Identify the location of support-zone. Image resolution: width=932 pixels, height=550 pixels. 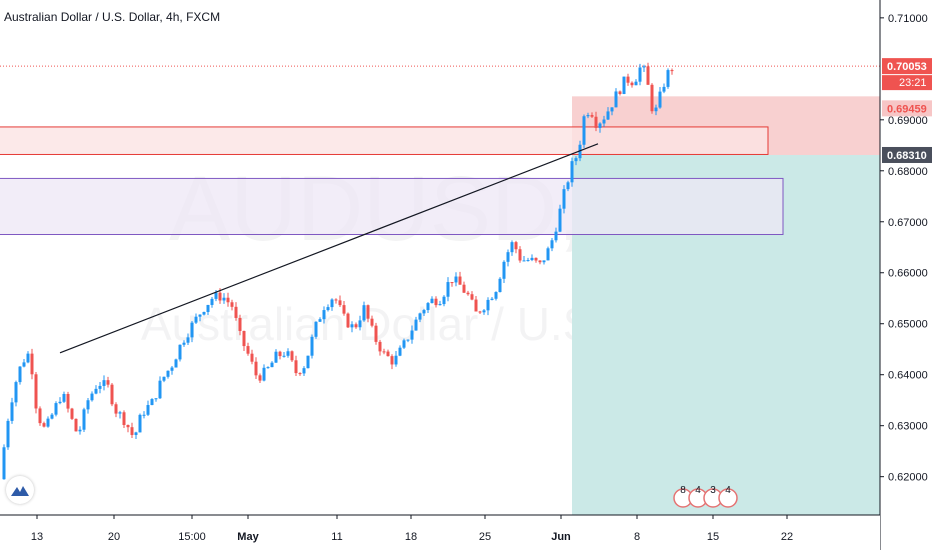
(392, 206).